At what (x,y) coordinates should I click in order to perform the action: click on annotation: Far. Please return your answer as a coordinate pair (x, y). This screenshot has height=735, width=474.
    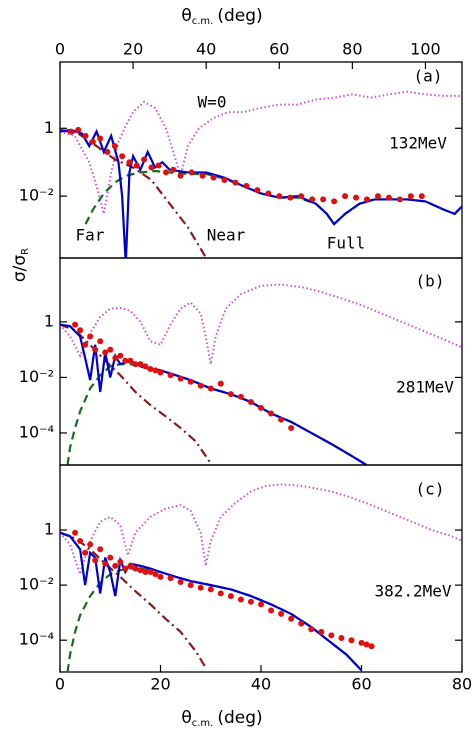
    Looking at the image, I should click on (90, 235).